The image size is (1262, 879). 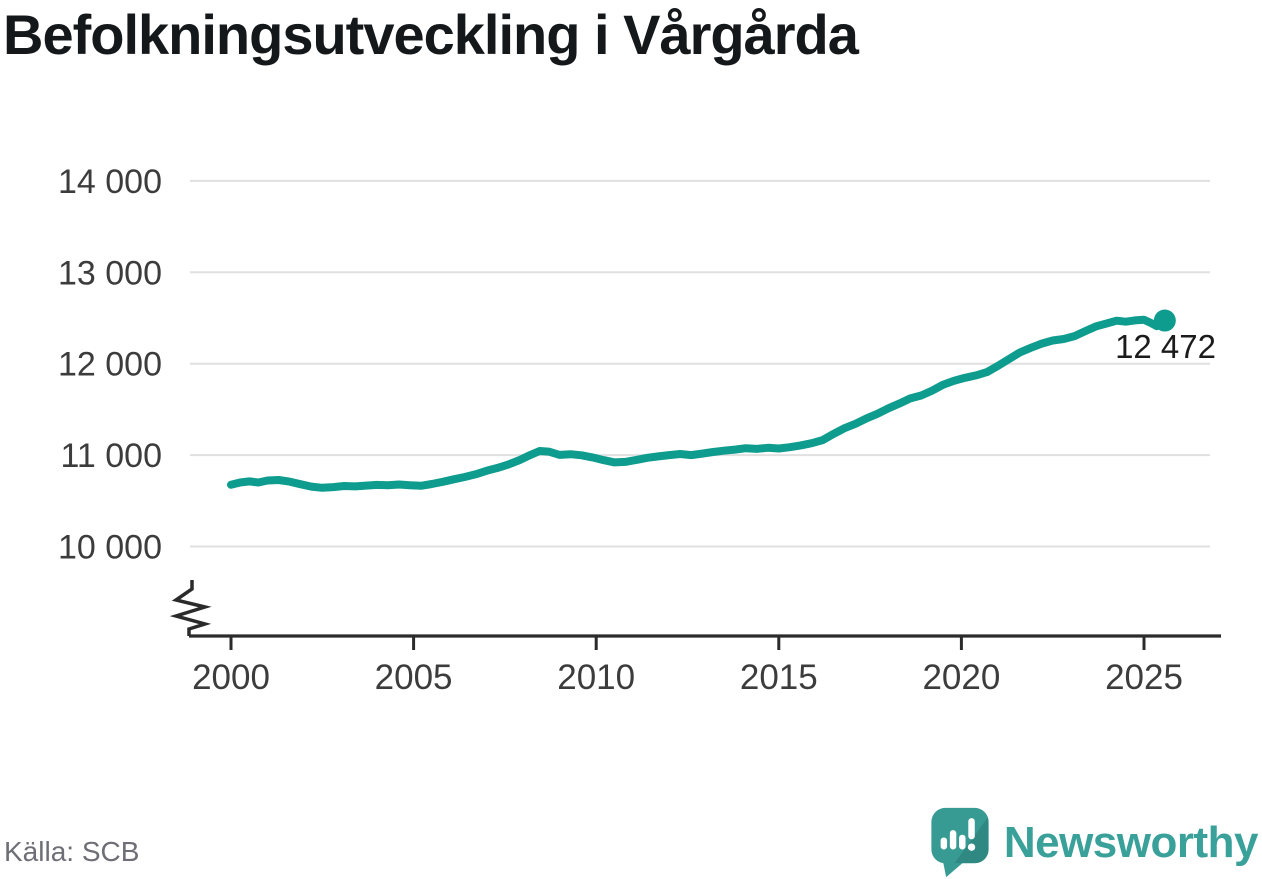 What do you see at coordinates (1131, 842) in the screenshot?
I see `brand-name: Newsworthy` at bounding box center [1131, 842].